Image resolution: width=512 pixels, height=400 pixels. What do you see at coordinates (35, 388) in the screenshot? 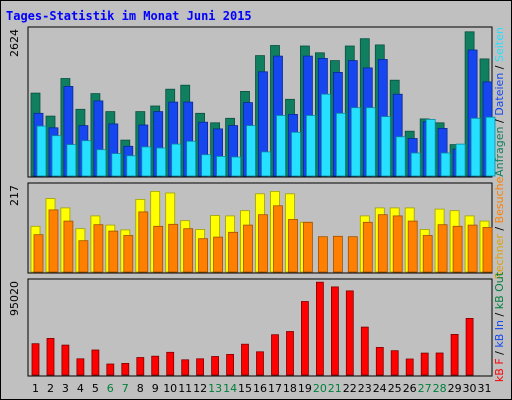
I see `x-tick-label: 1` at bounding box center [35, 388].